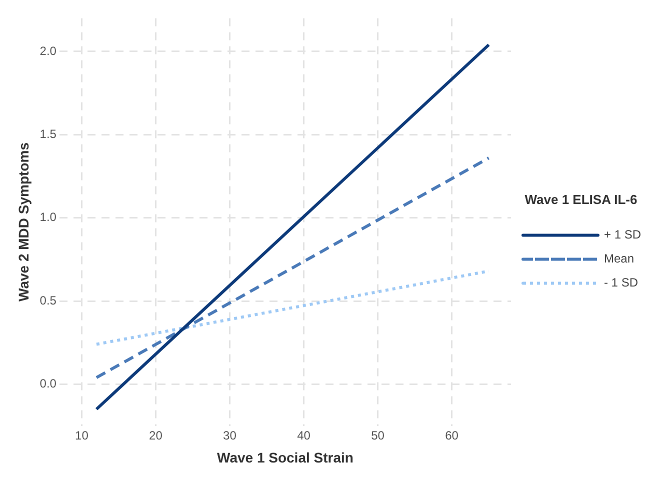 This screenshot has width=667, height=483. What do you see at coordinates (82, 435) in the screenshot?
I see `x-tick-label: 10` at bounding box center [82, 435].